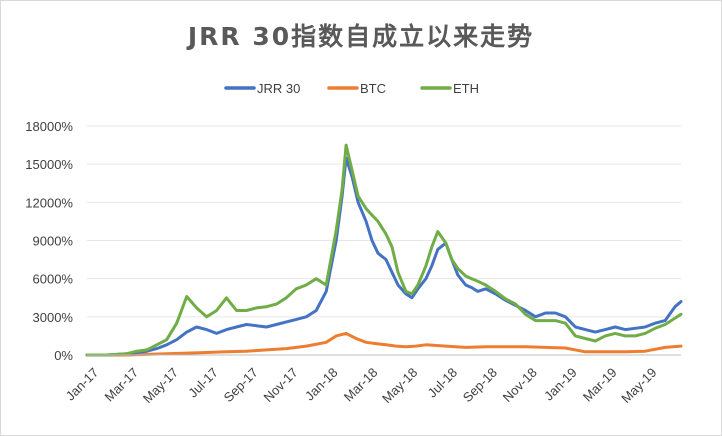  I want to click on series-line-btc, so click(384, 344).